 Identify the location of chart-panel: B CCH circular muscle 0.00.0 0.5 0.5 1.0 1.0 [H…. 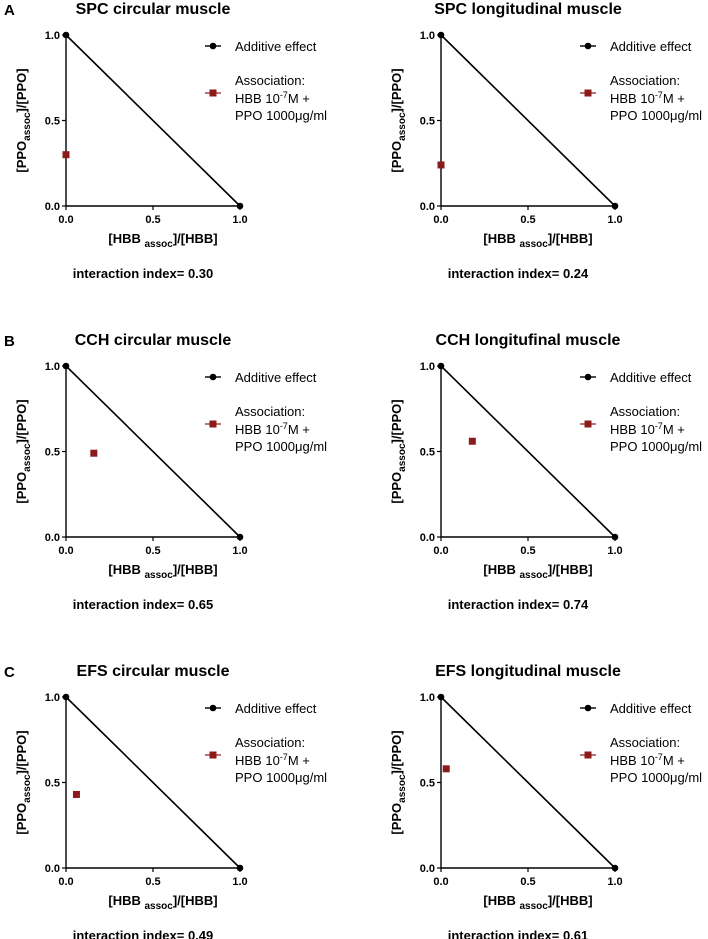
(165, 472).